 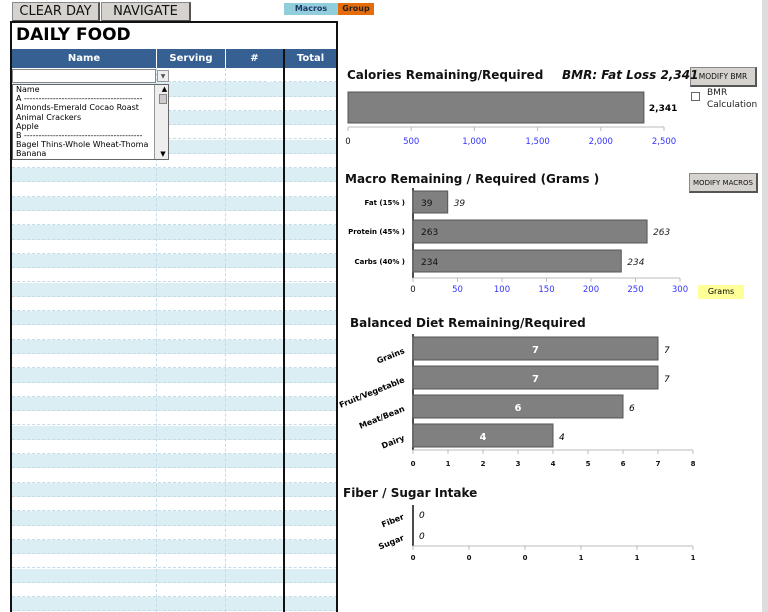 I want to click on macro-category-label: Carbs (40% ), so click(x=379, y=262).